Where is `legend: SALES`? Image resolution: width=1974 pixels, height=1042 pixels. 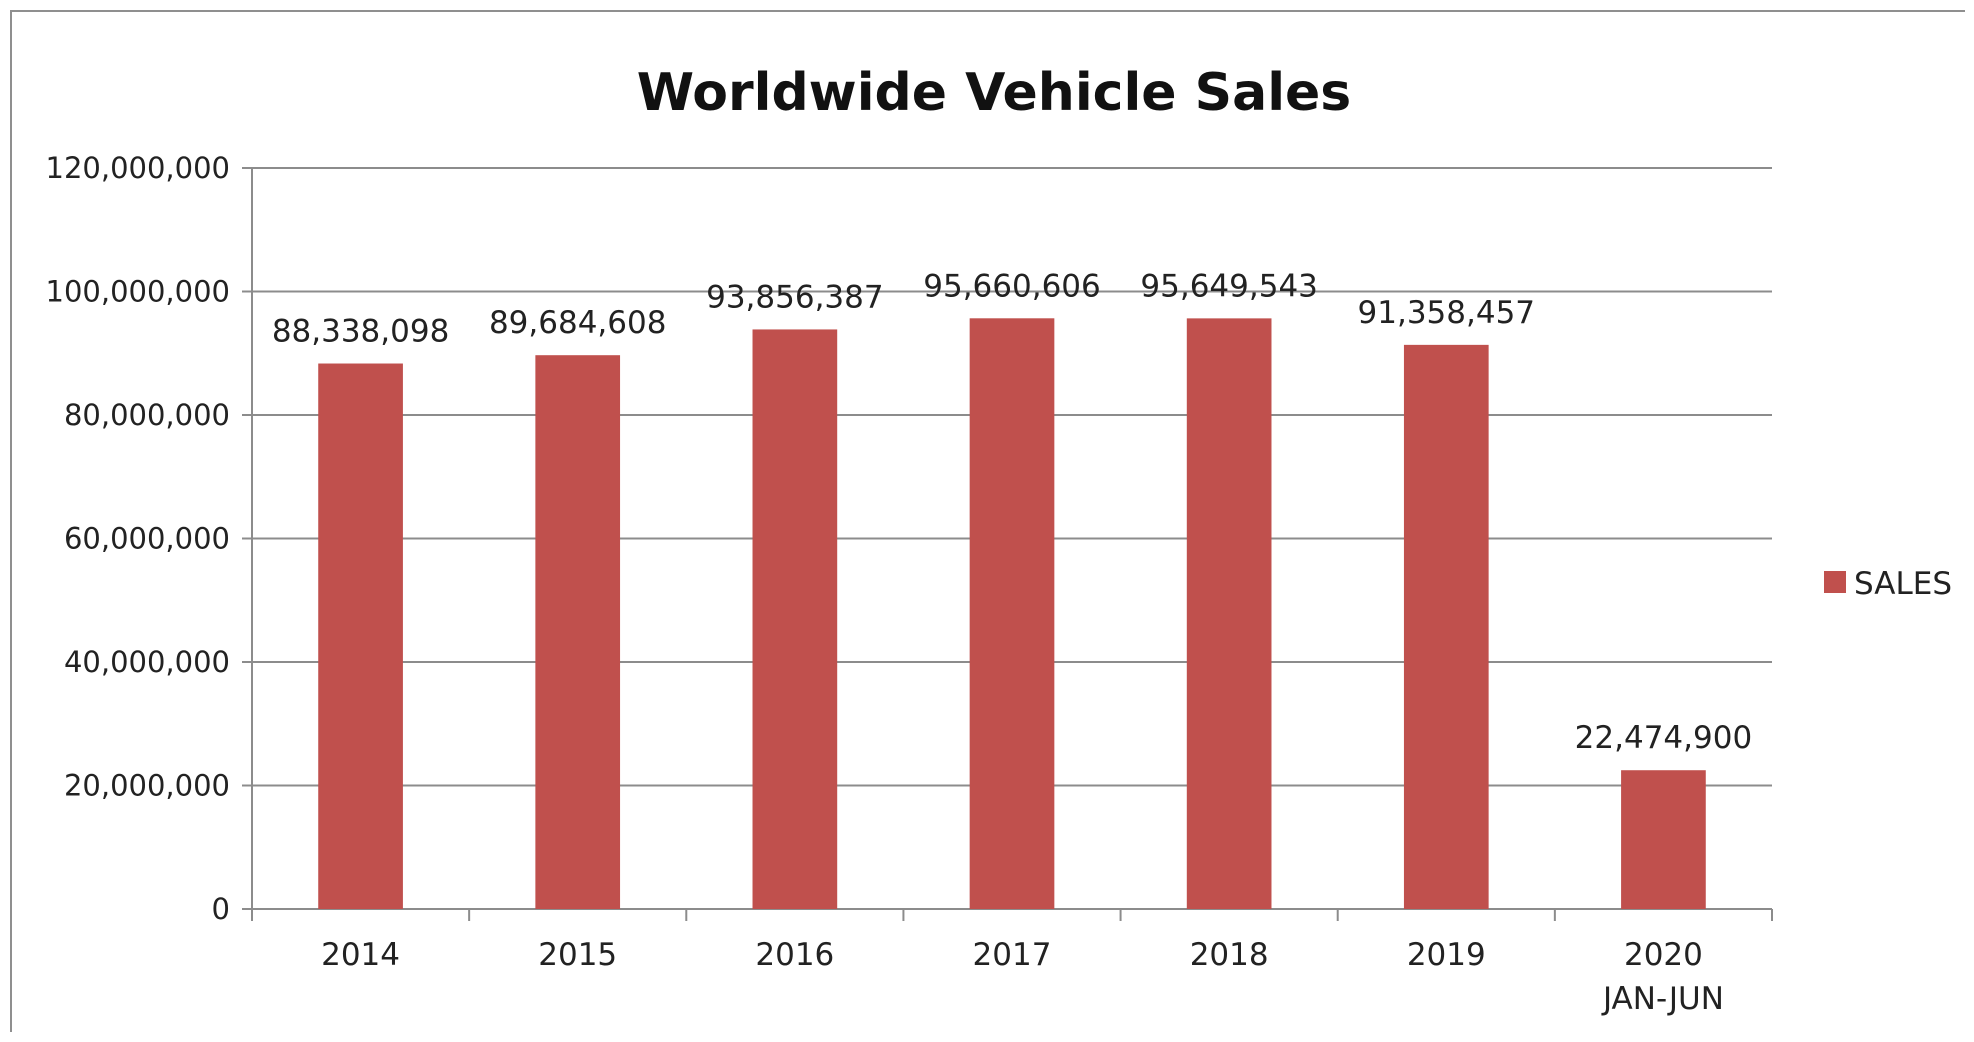 legend: SALES is located at coordinates (1888, 584).